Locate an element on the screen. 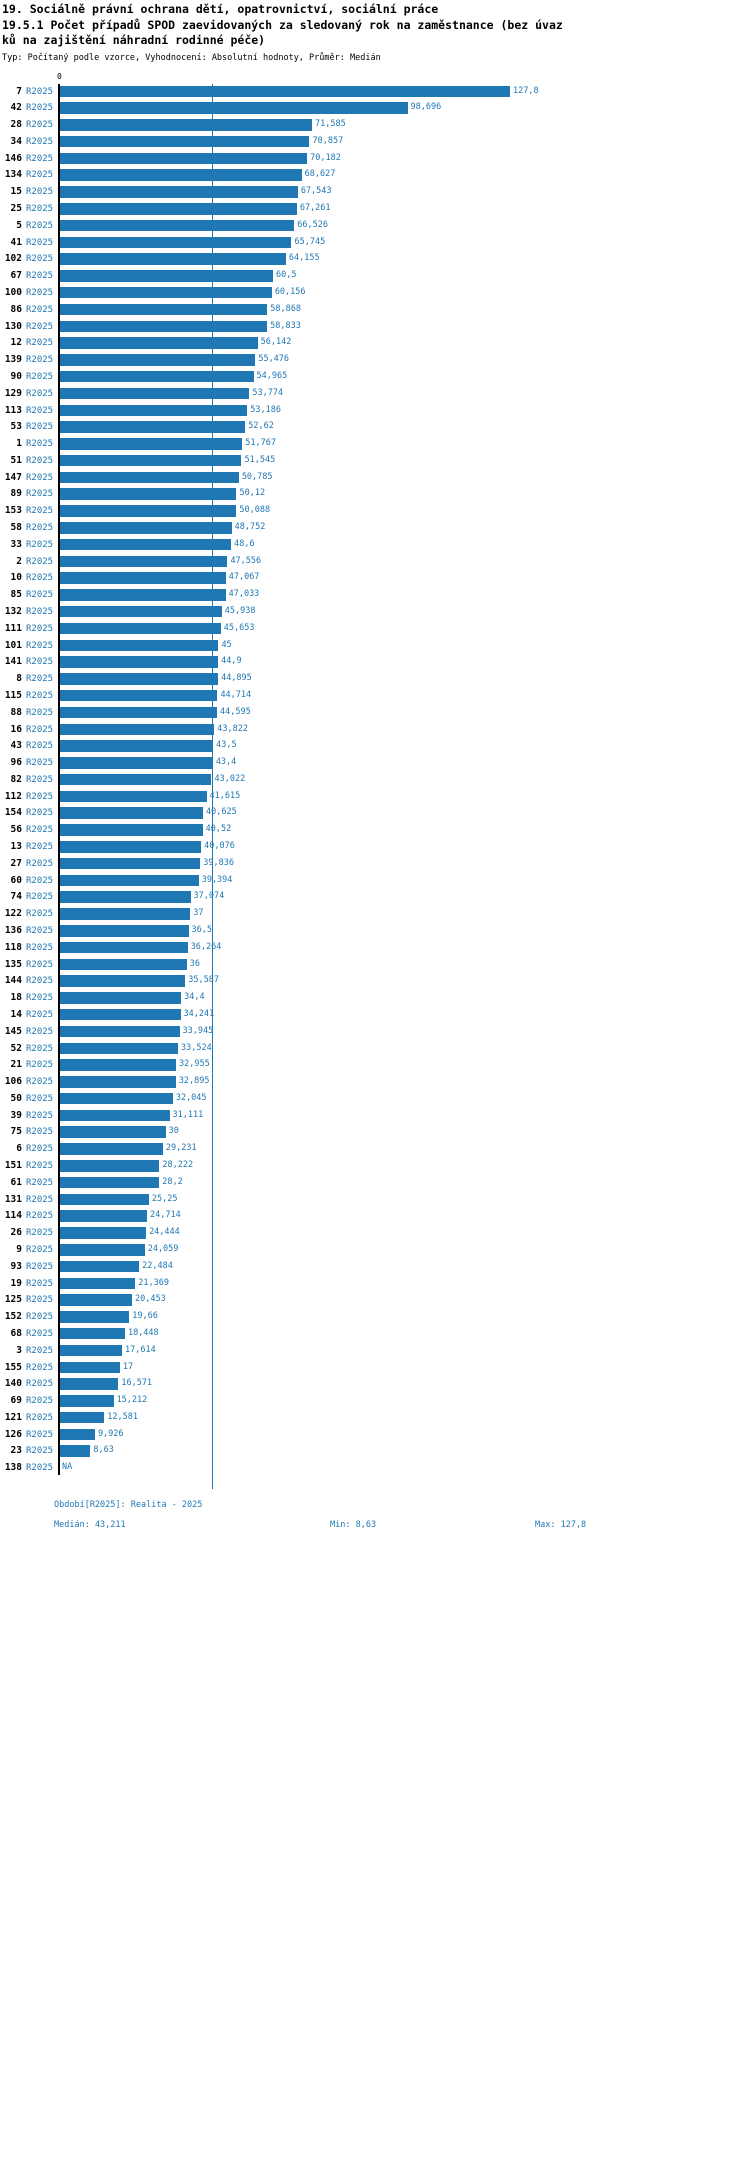  bar-row: 131 R2025 25,25 is located at coordinates (375, 1202).